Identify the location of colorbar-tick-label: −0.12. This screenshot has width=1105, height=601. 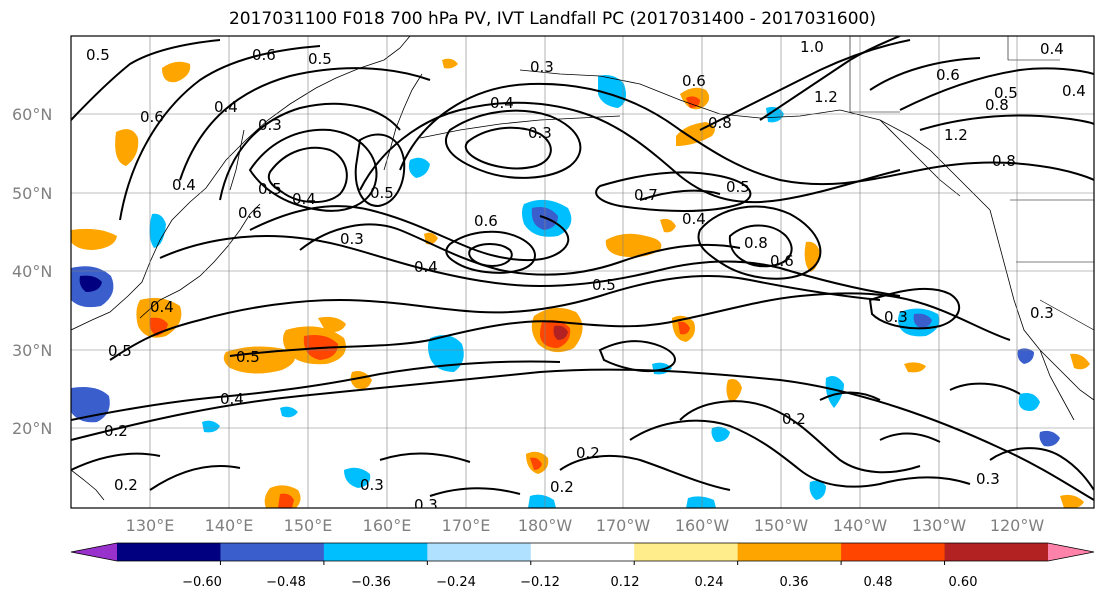
(540, 582).